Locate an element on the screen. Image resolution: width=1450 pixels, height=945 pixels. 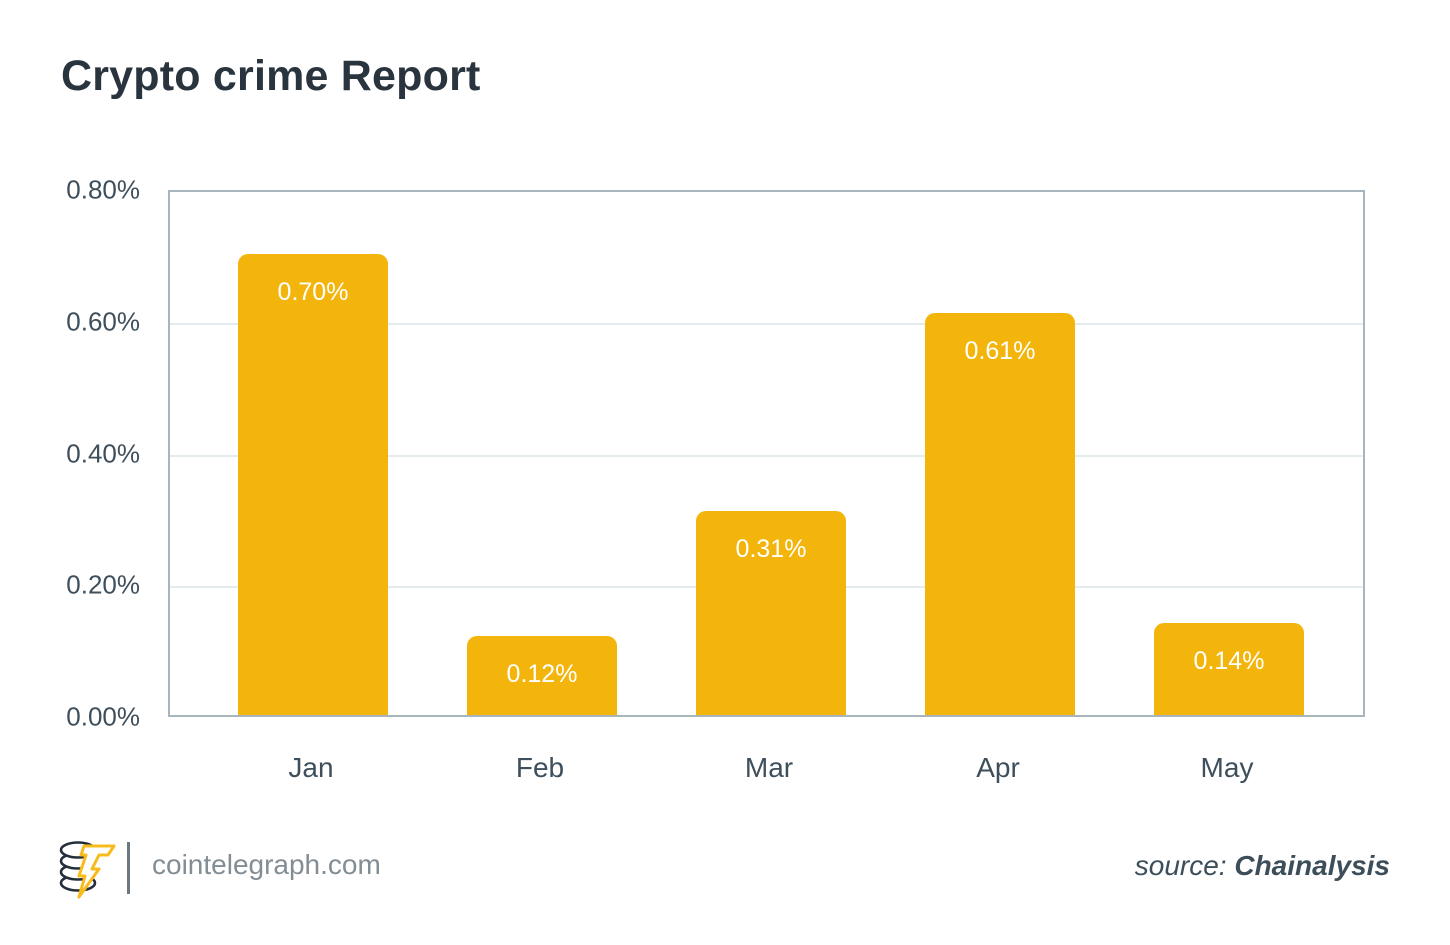
bar-mar: 0.31% is located at coordinates (771, 613).